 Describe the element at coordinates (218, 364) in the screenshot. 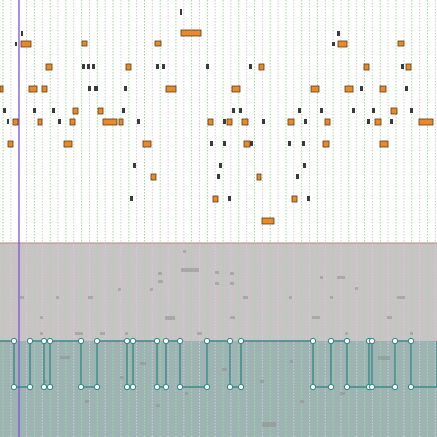

I see `automation-envelope` at that location.